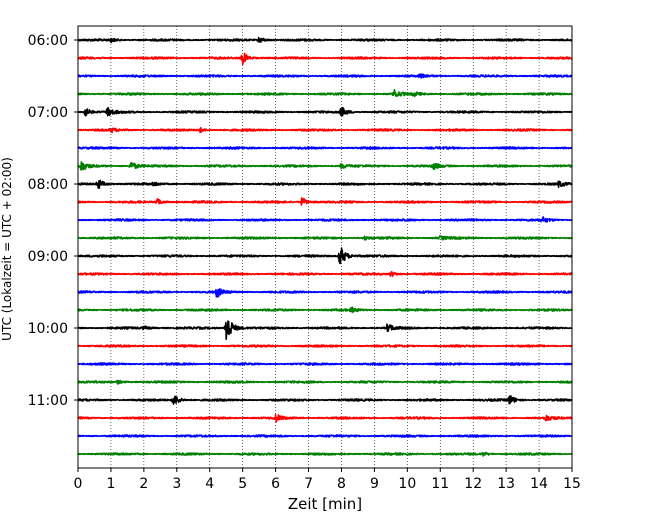 The image size is (650, 520). What do you see at coordinates (7, 249) in the screenshot?
I see `y-axis-label: UTC (Lokalzeit = UTC + 02:00)` at bounding box center [7, 249].